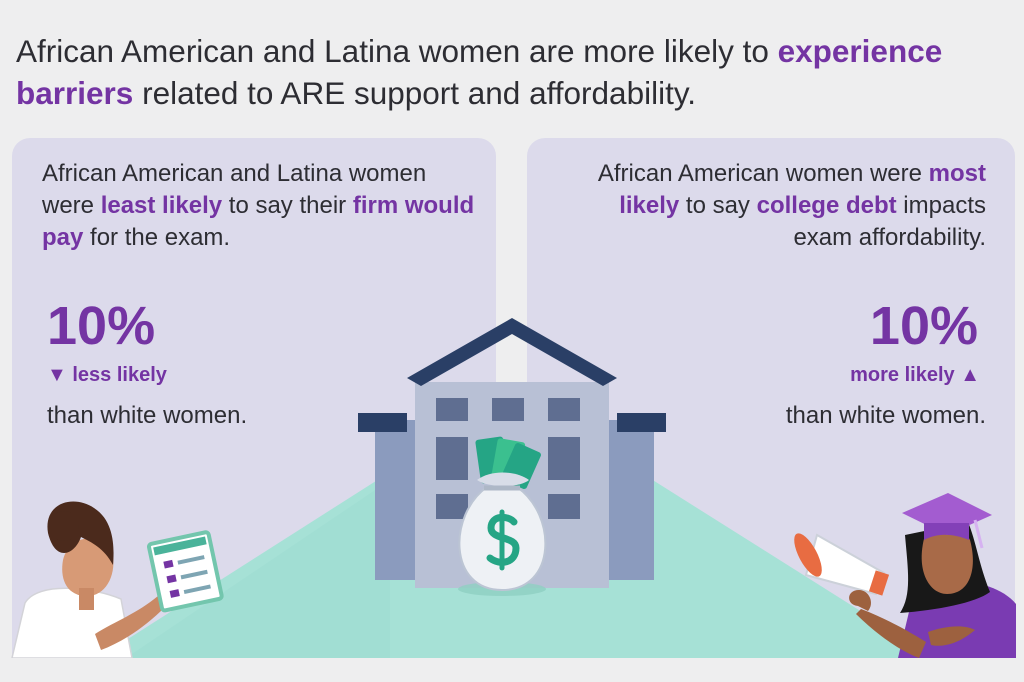 The width and height of the screenshot is (1024, 682). Describe the element at coordinates (915, 375) in the screenshot. I see `right-statistic-change: more likely ▲` at that location.